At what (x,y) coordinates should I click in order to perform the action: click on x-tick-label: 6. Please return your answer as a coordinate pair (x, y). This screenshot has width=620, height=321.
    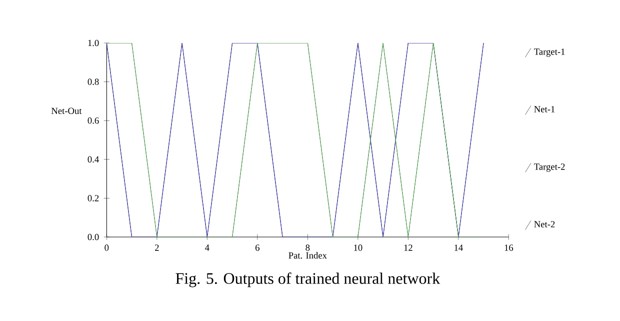
    Looking at the image, I should click on (257, 247).